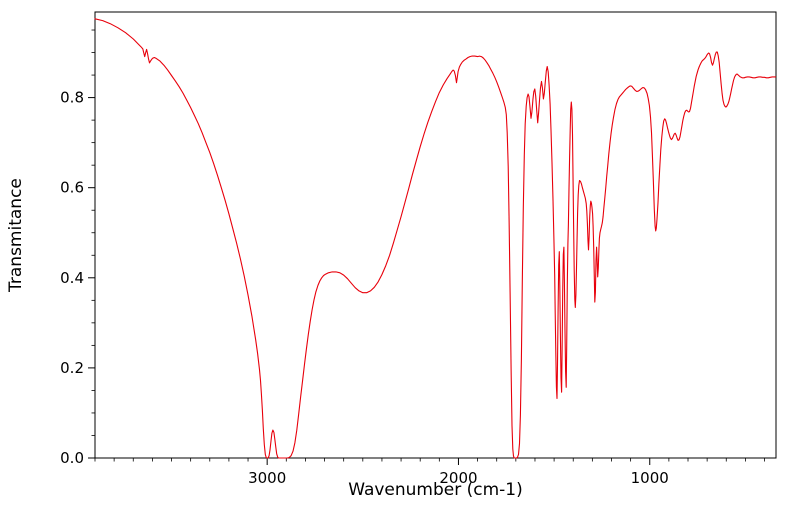 The width and height of the screenshot is (799, 516). I want to click on y-tick-label: 0.0, so click(72, 458).